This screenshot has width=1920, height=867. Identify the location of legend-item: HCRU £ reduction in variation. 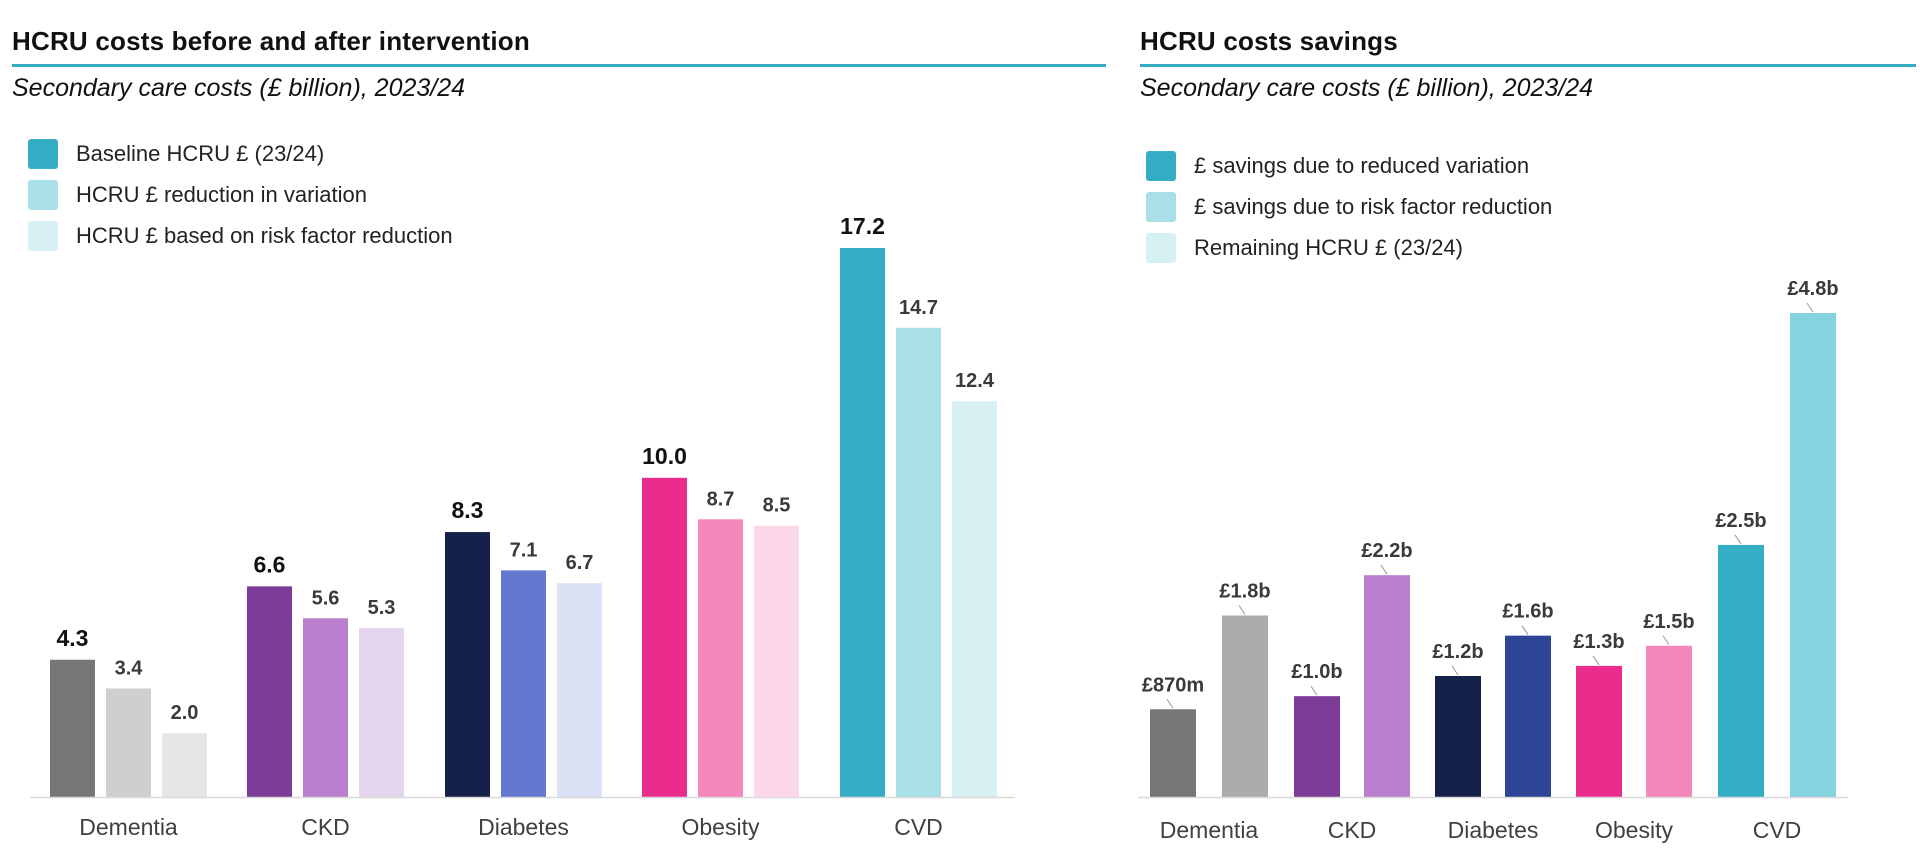
(240, 194).